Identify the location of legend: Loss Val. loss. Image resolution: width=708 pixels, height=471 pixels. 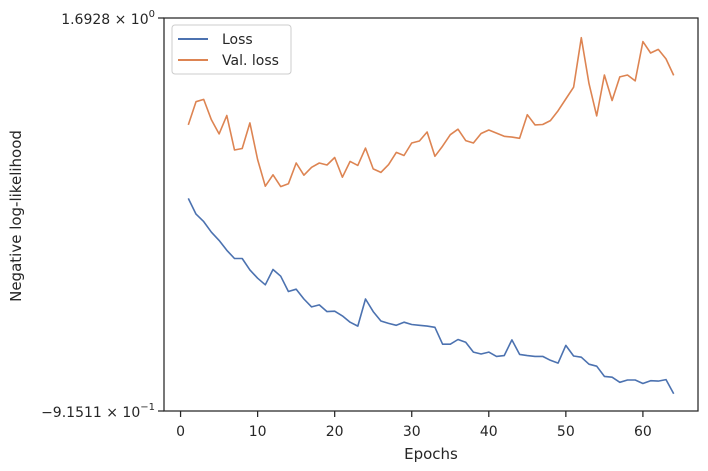
(231, 49).